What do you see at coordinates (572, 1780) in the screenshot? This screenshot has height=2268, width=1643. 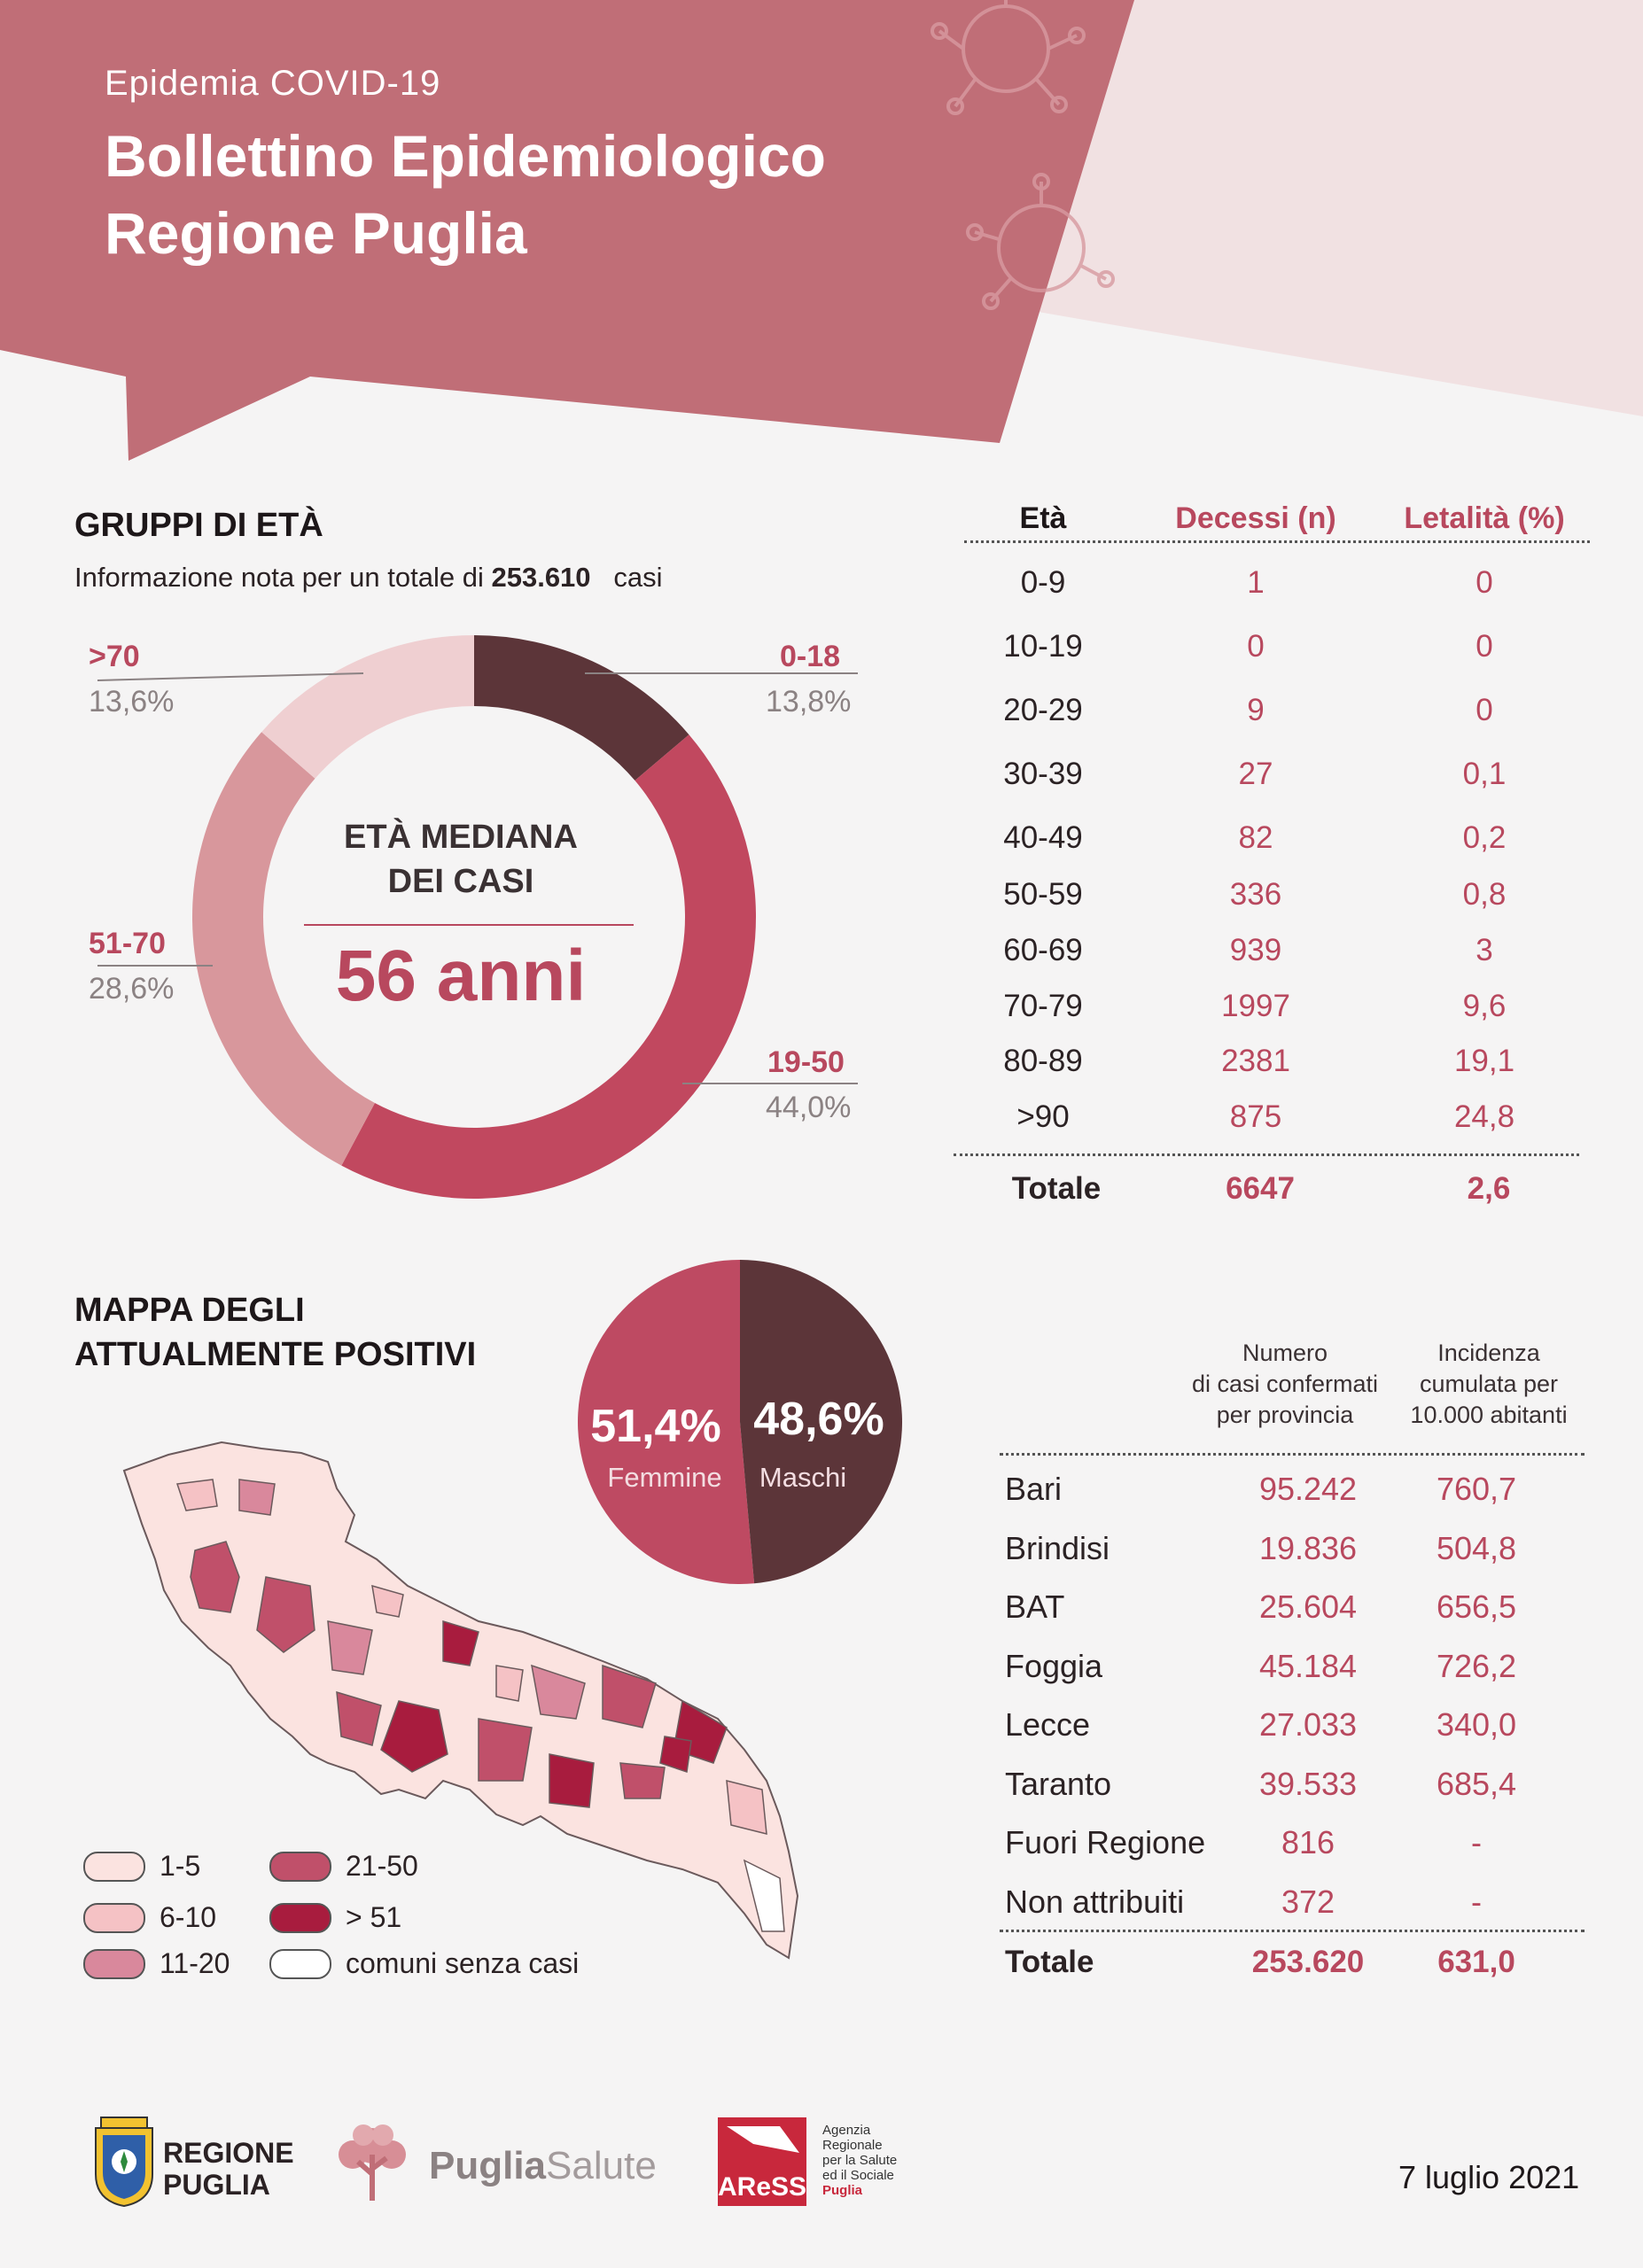 I see `map-area-i` at bounding box center [572, 1780].